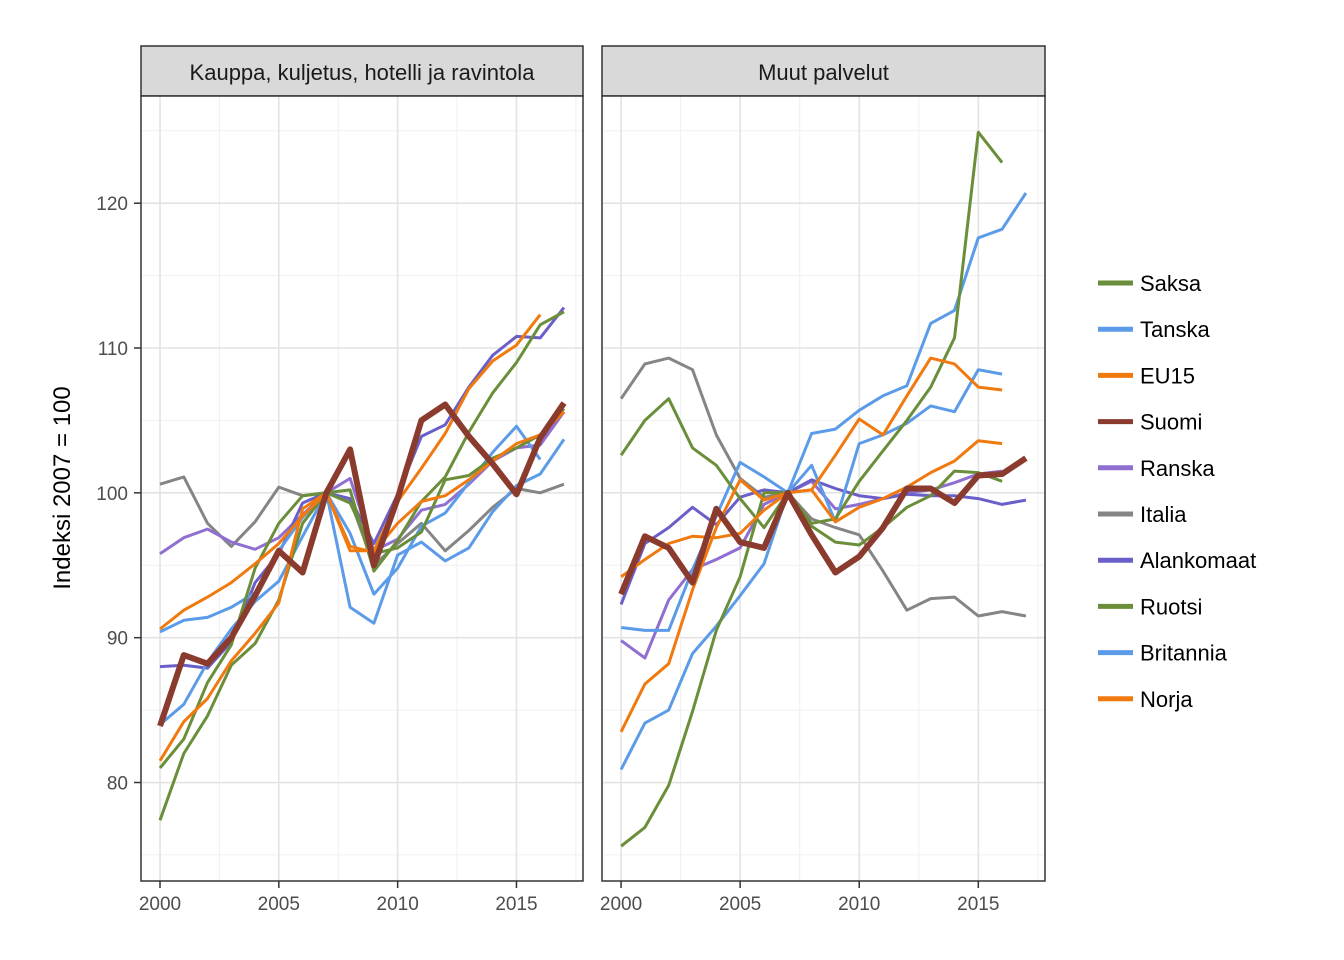  I want to click on y-tick-label: 120, so click(112, 204).